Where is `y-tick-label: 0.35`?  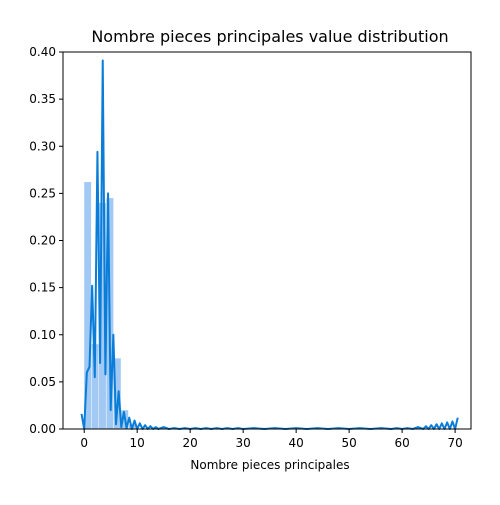 y-tick-label: 0.35 is located at coordinates (42, 99).